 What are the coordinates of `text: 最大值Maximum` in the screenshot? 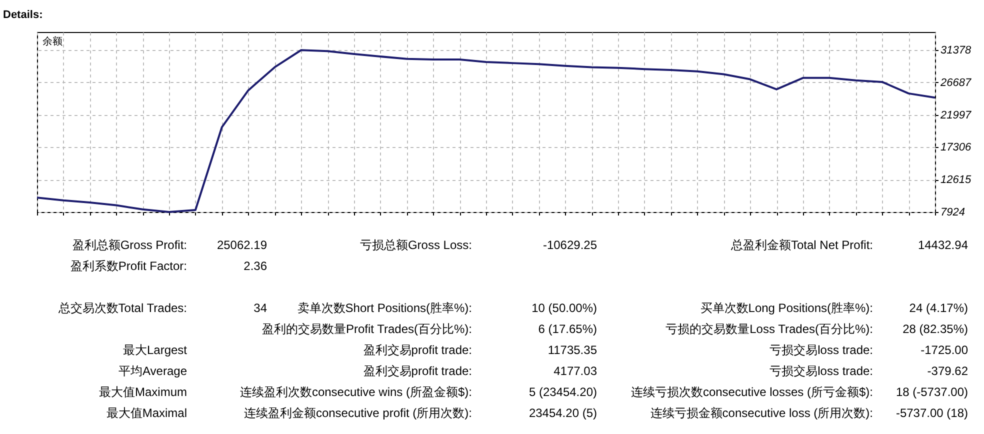 It's located at (142, 392).